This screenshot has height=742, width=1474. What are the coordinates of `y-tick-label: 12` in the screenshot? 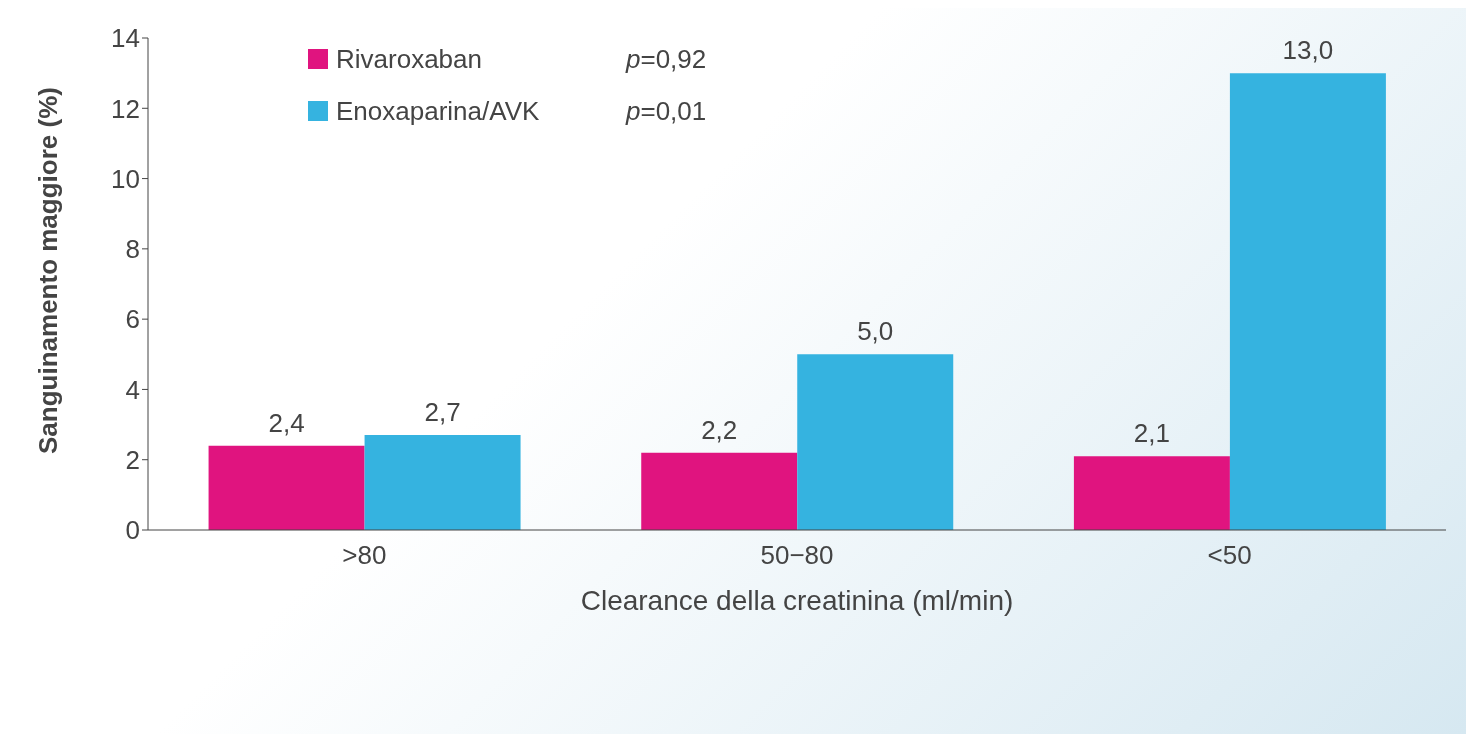 It's located at (125, 108).